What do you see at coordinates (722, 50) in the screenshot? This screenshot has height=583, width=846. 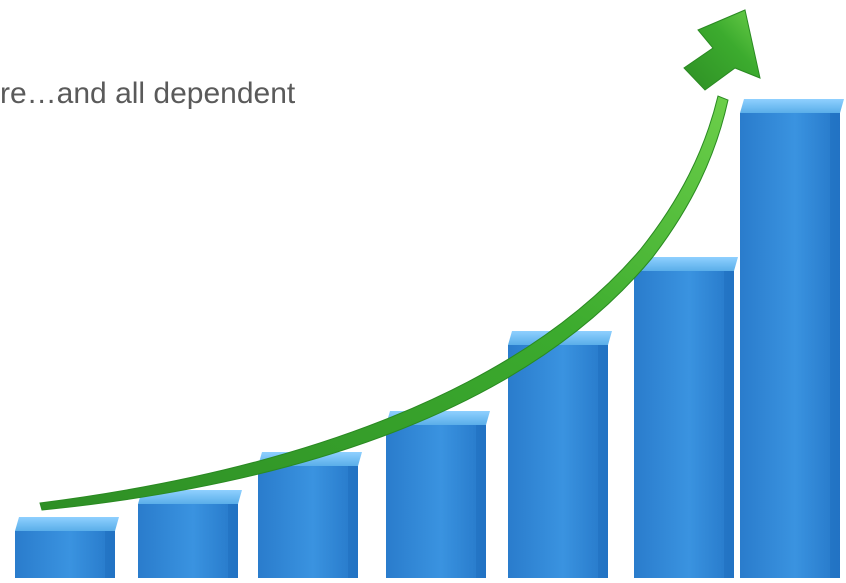 I see `growth-arrow-head` at bounding box center [722, 50].